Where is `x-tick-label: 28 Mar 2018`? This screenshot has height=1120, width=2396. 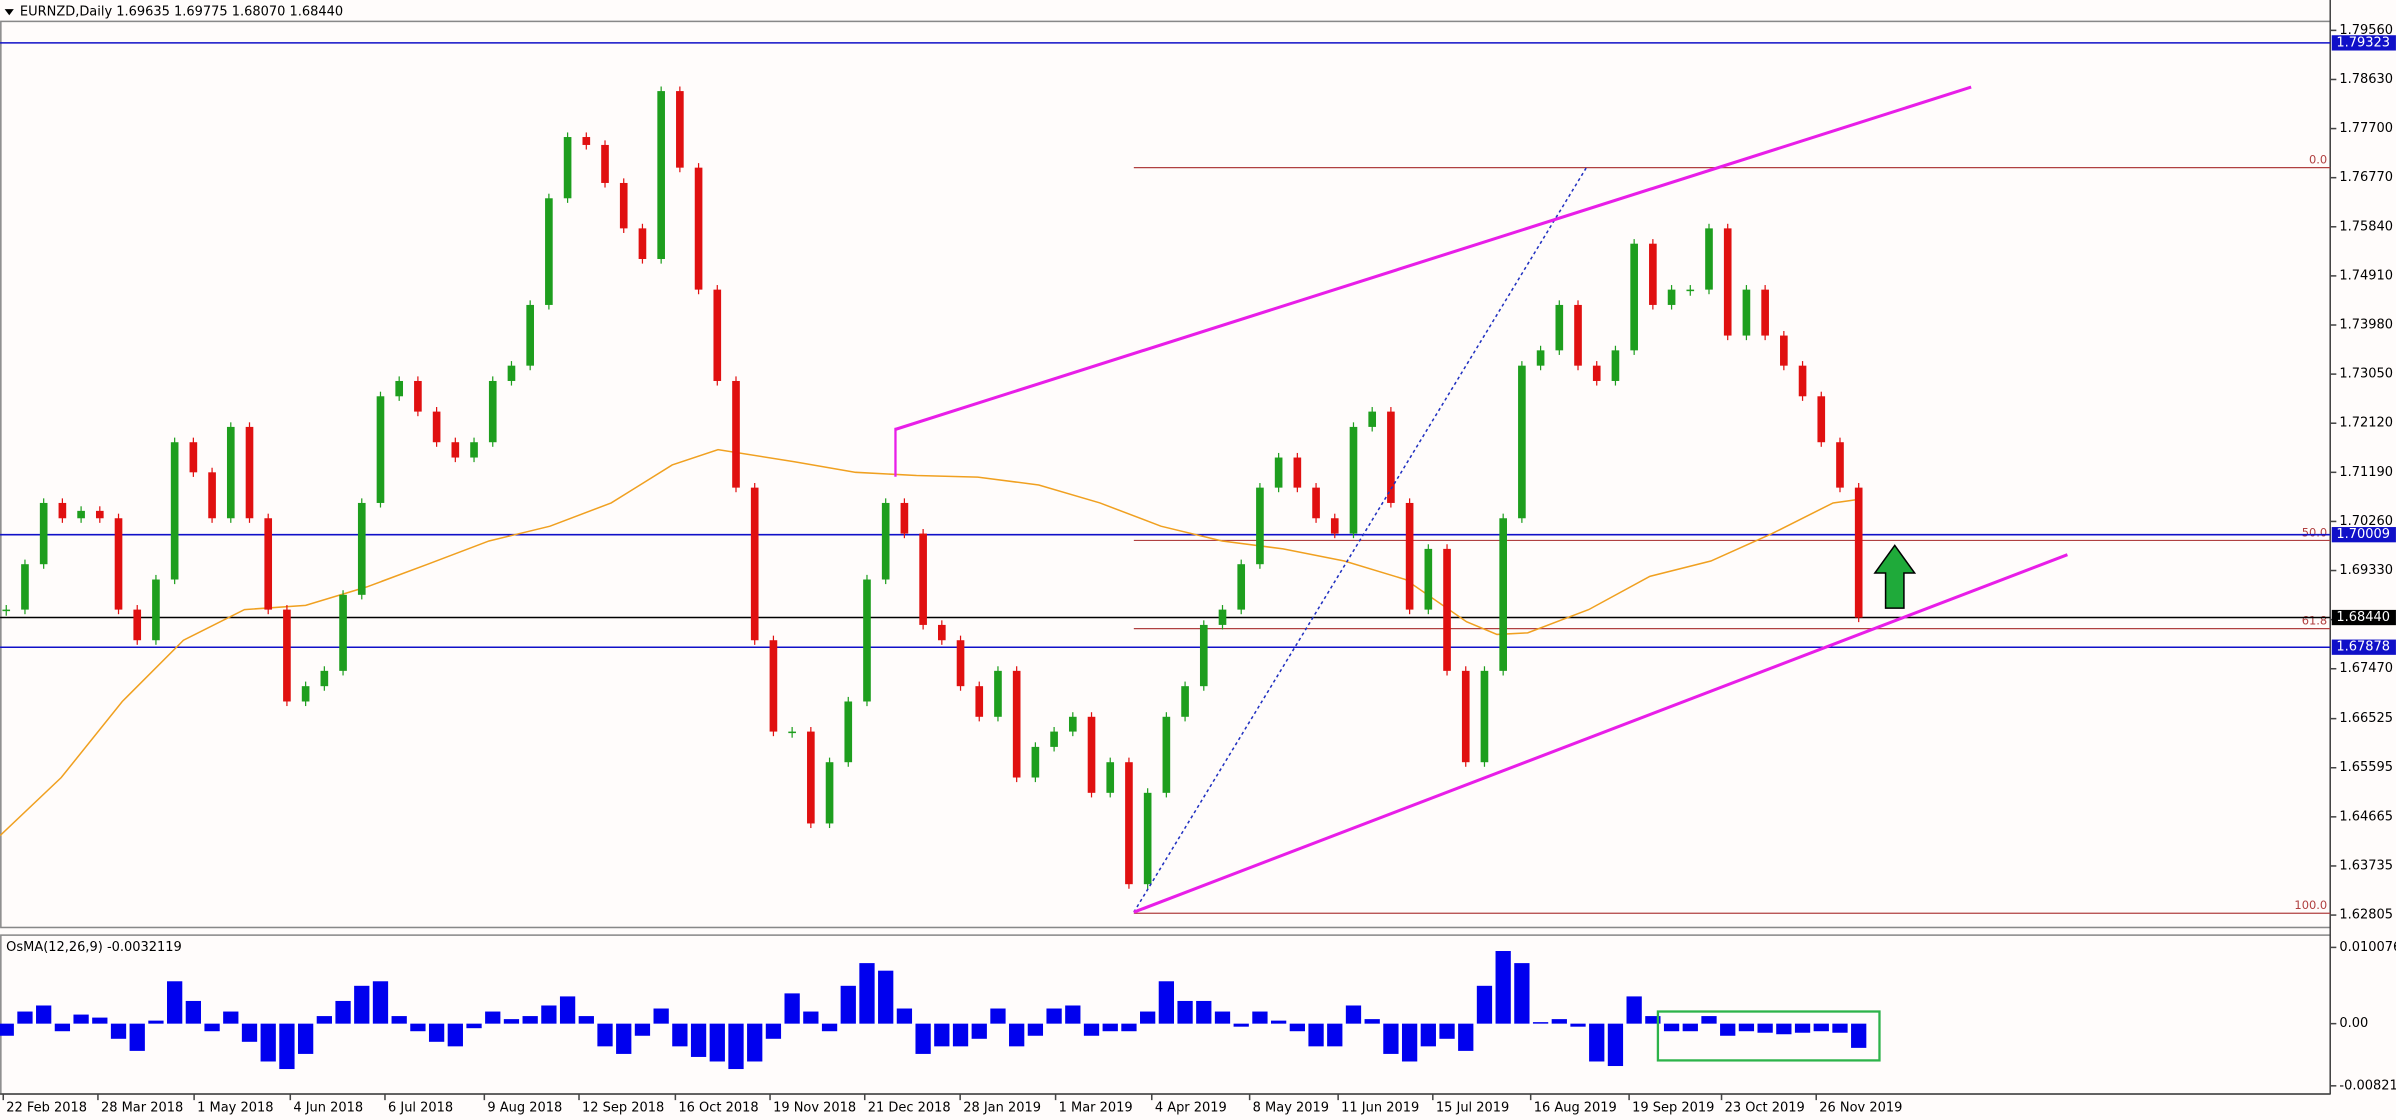
x-tick-label: 28 Mar 2018 is located at coordinates (142, 1107).